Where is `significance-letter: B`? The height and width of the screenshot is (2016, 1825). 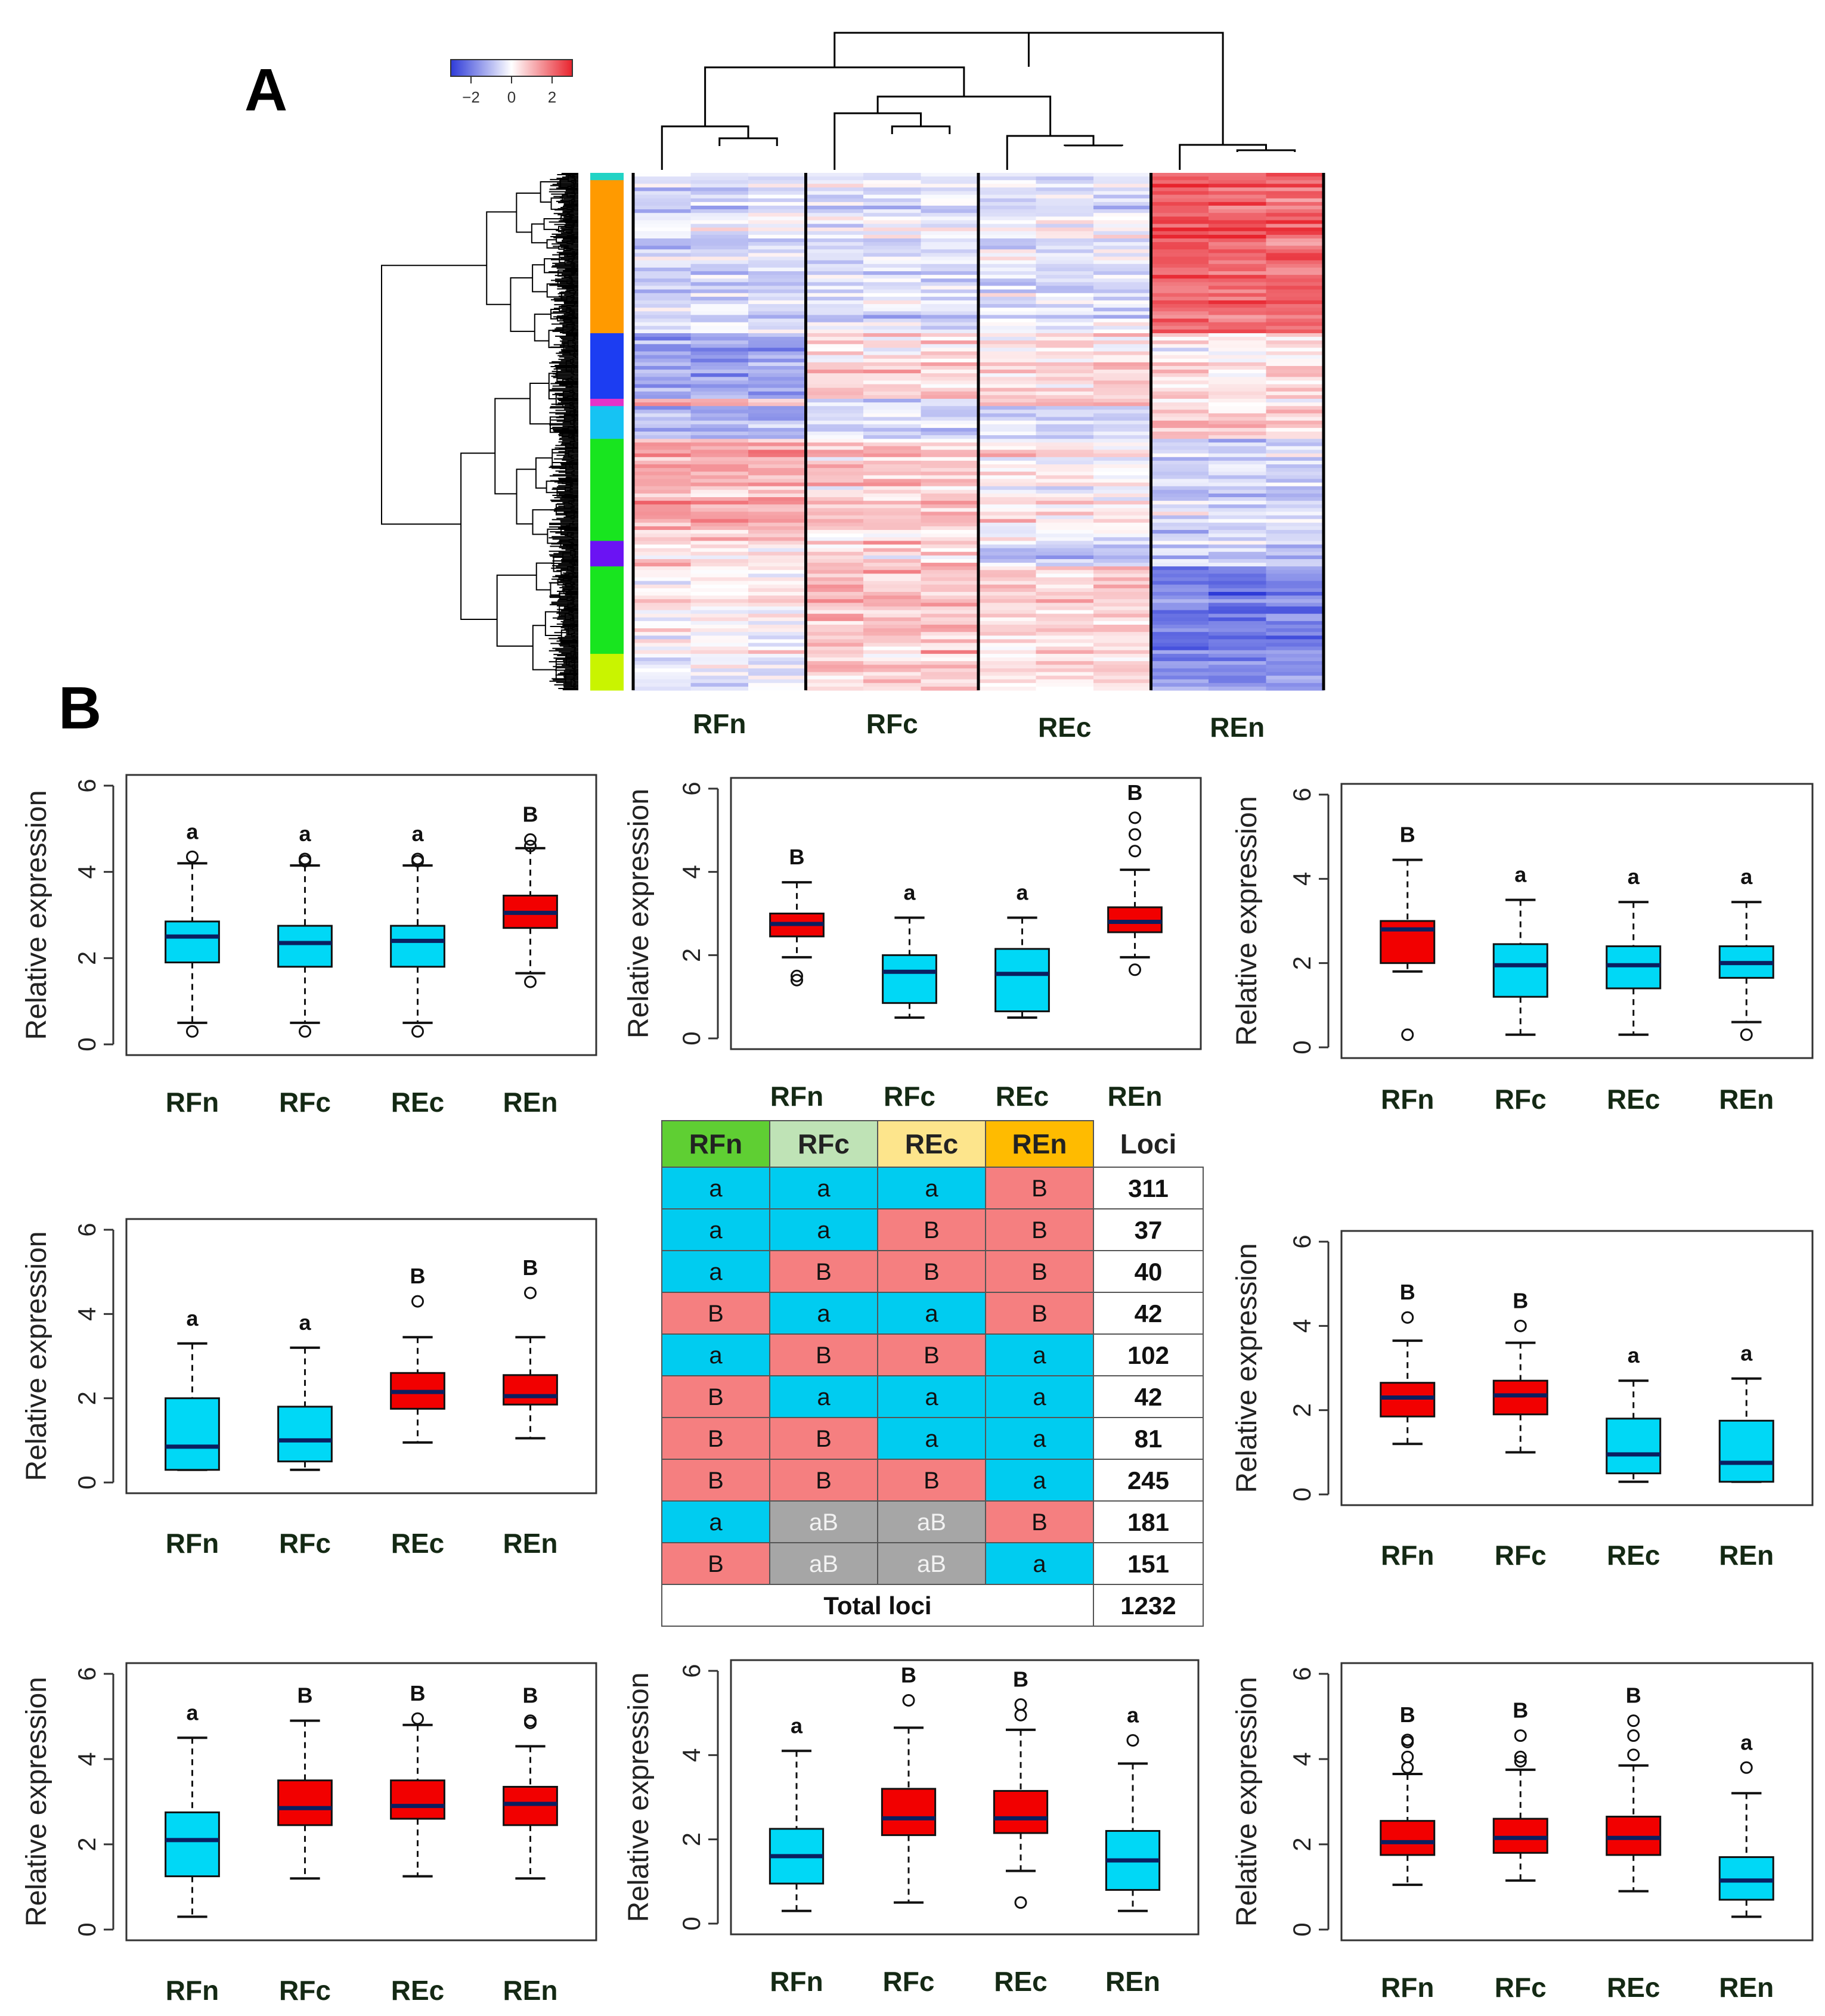 significance-letter: B is located at coordinates (1020, 1679).